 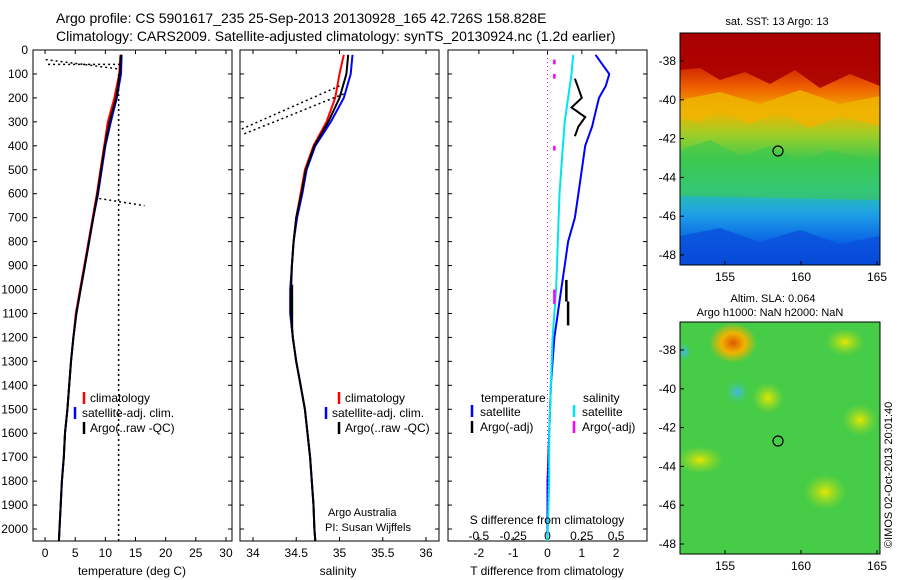 What do you see at coordinates (196, 553) in the screenshot?
I see `x-tick-label: 25` at bounding box center [196, 553].